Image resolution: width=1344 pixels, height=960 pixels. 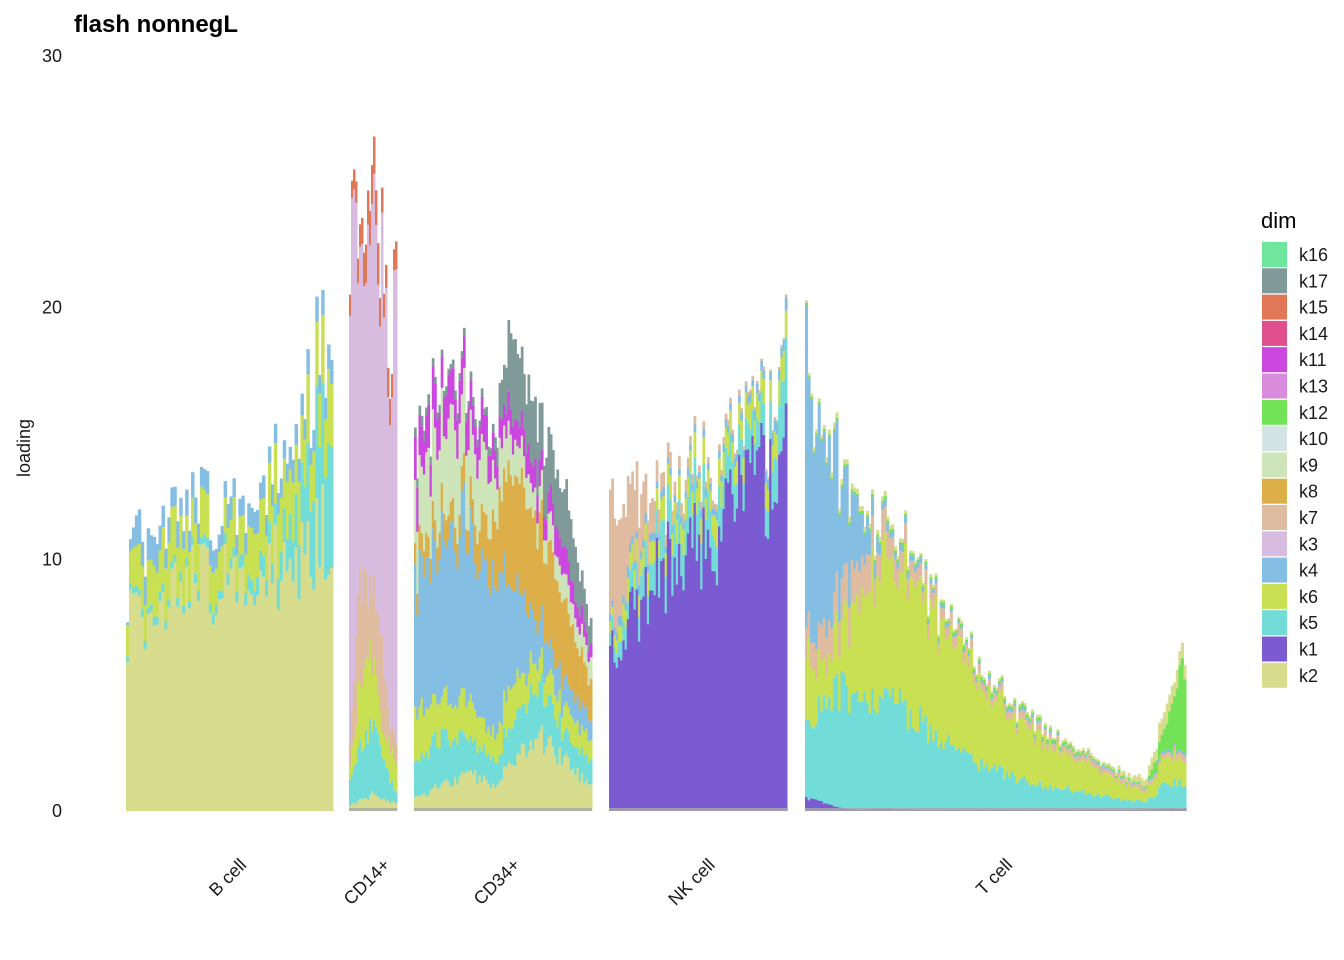 What do you see at coordinates (562, 520) in the screenshot?
I see `bar-segment-k17` at bounding box center [562, 520].